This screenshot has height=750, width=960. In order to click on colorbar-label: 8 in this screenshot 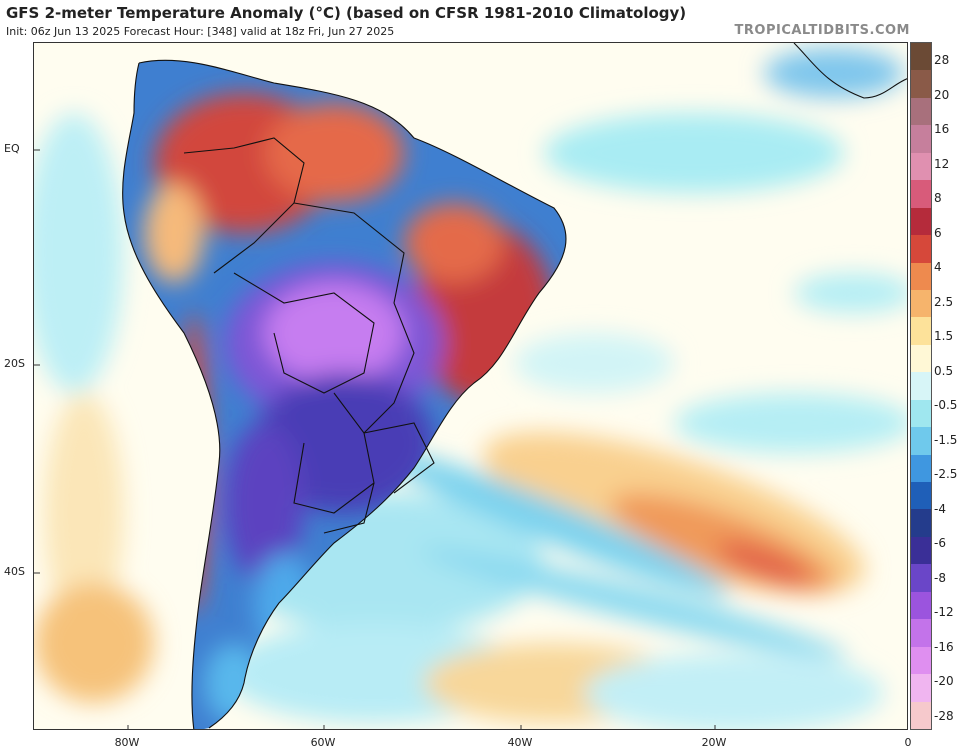, I will do `click(938, 198)`.